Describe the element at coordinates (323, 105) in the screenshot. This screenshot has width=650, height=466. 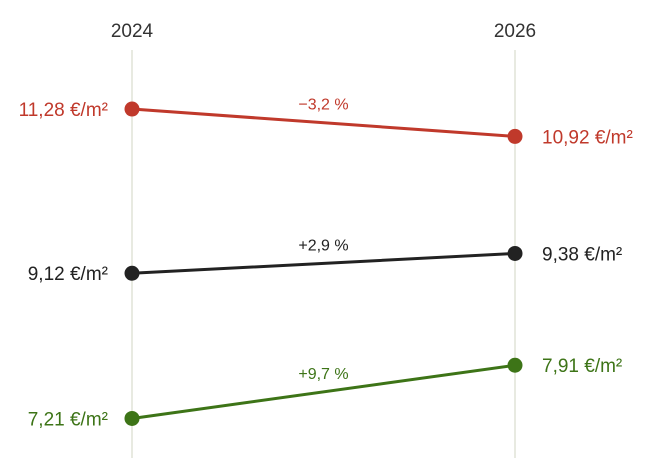
I see `series-0-change-label: −3,2 %` at that location.